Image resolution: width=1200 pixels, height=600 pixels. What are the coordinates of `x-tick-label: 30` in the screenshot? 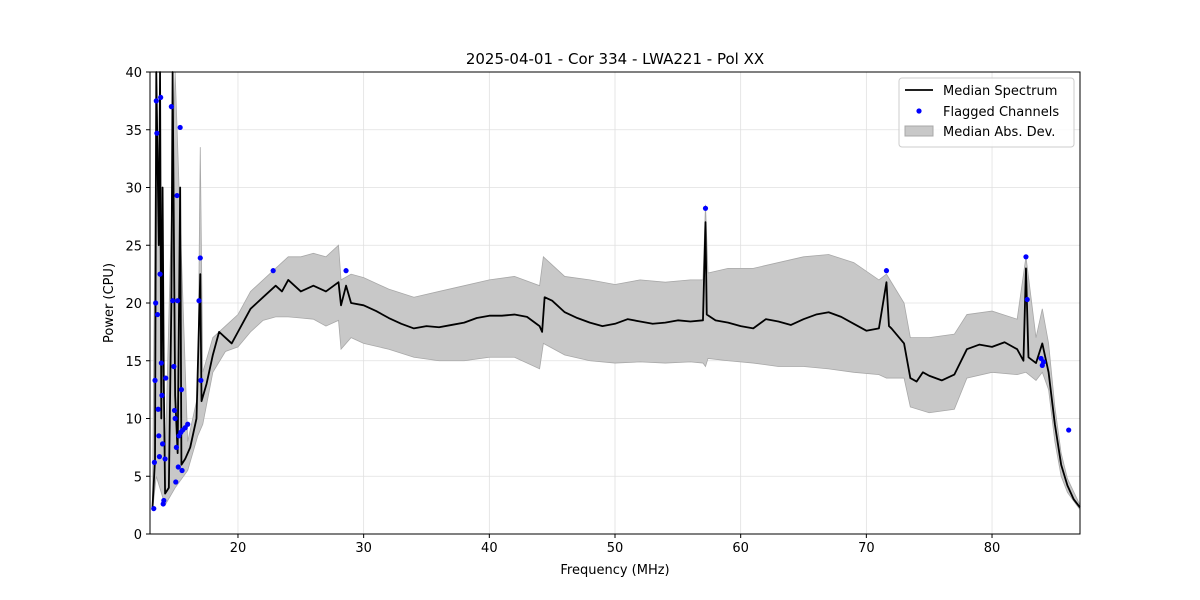 It's located at (363, 548).